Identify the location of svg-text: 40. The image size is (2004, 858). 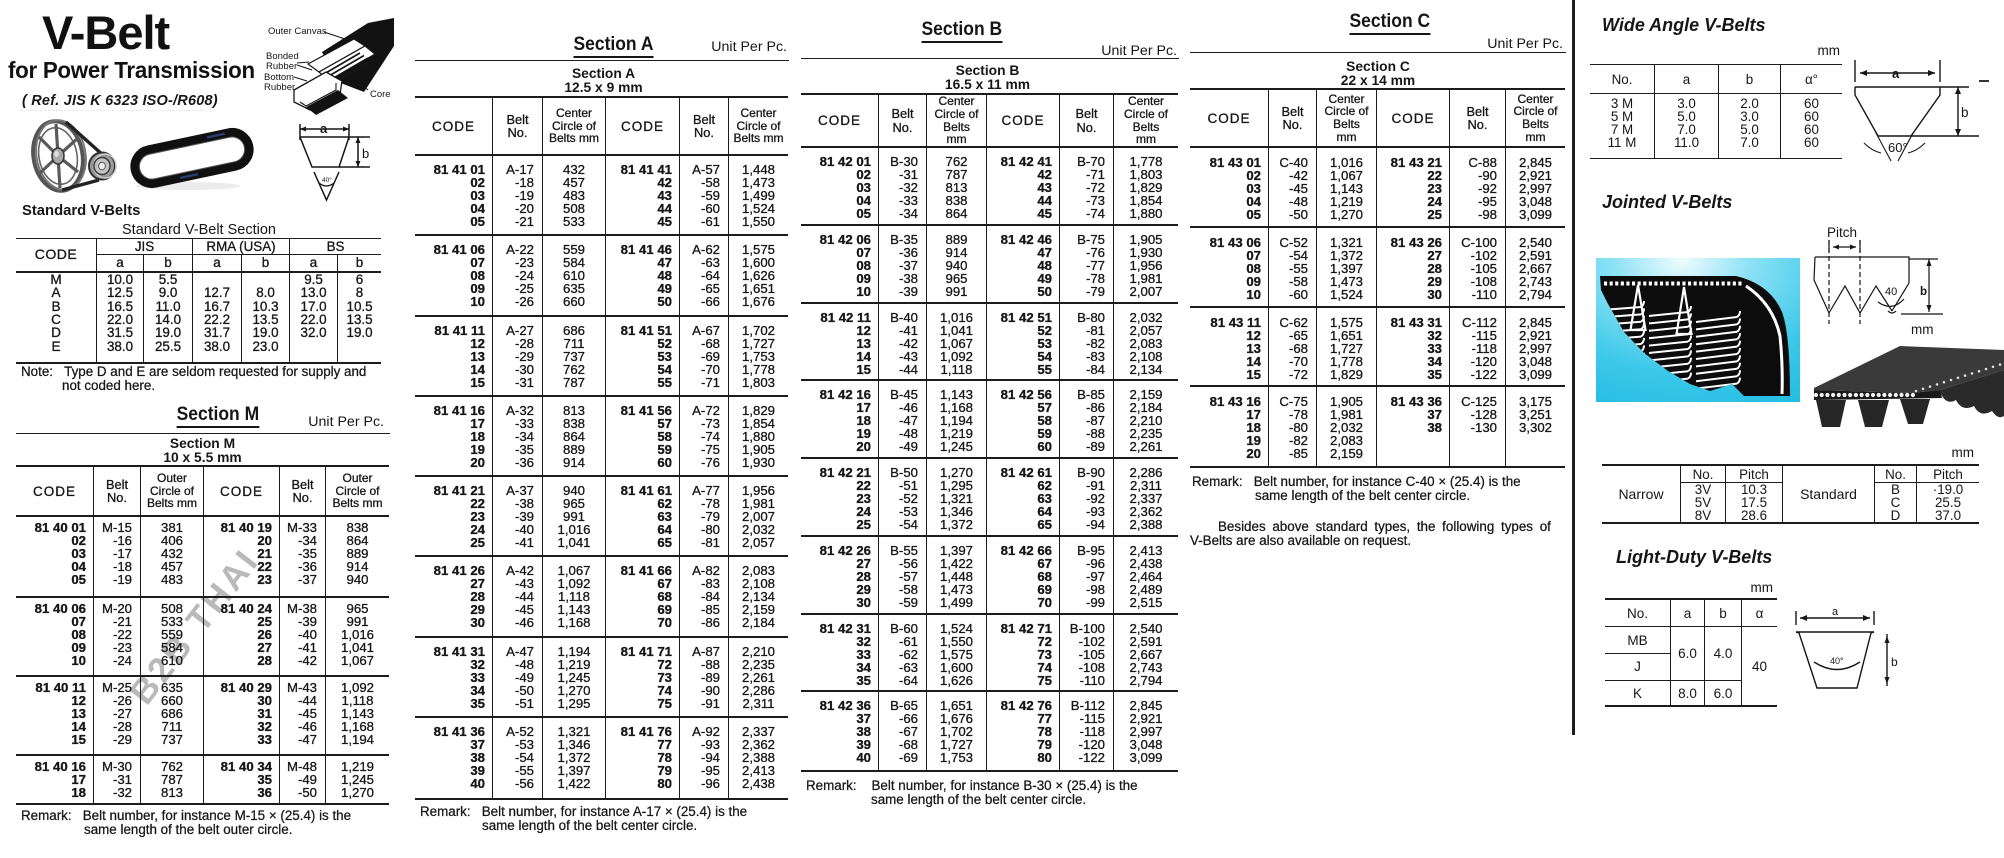
(1891, 292).